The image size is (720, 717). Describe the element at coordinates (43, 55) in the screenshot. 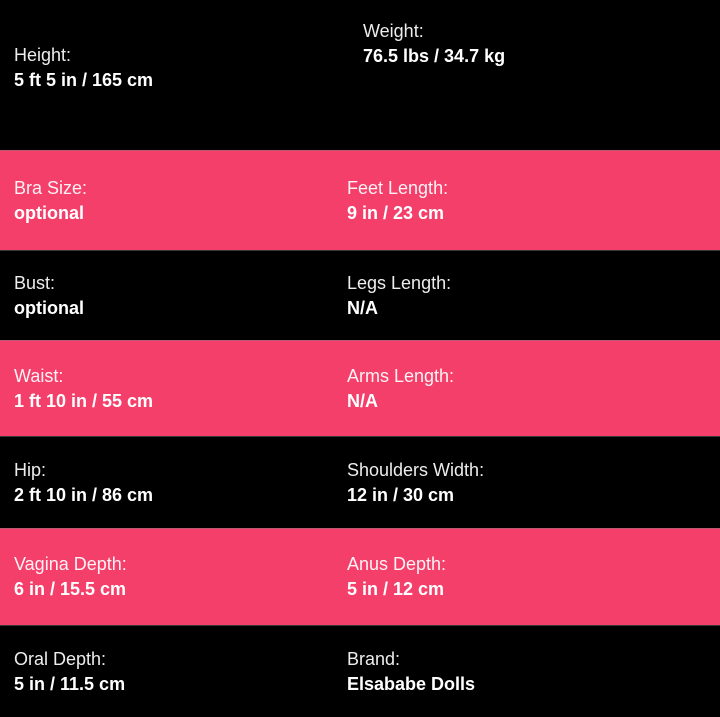

I see `height-label: Height:` at that location.